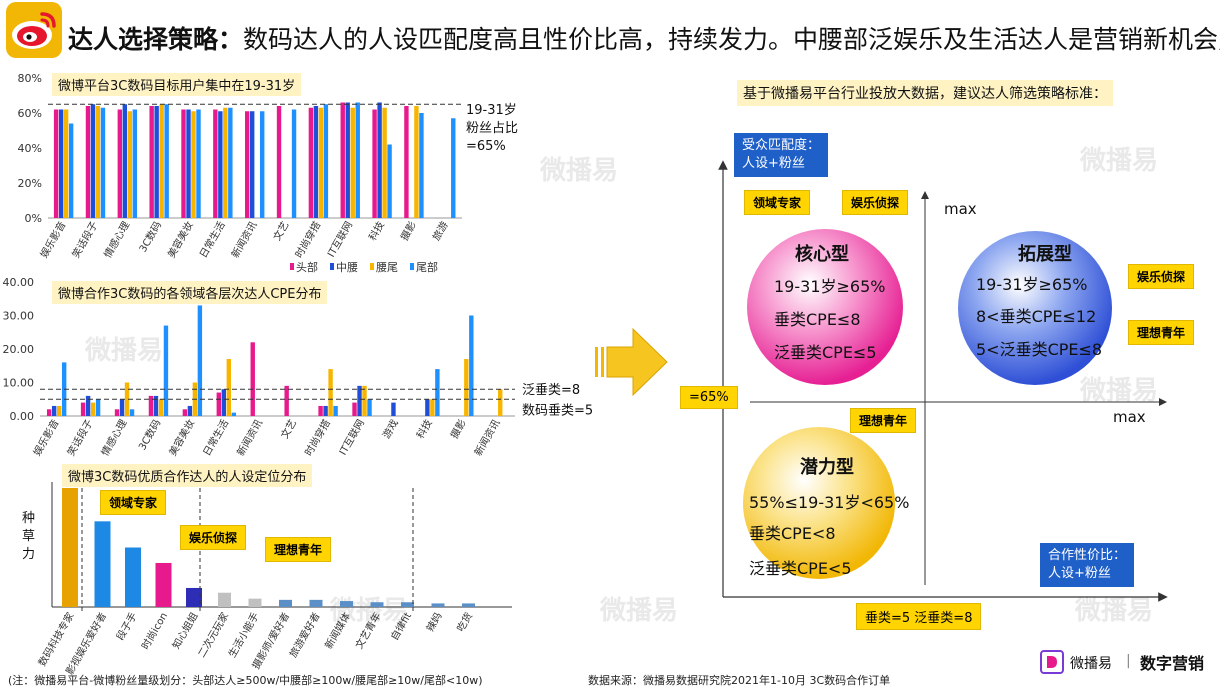 Image resolution: width=1220 pixels, height=689 pixels. Describe the element at coordinates (28, 554) in the screenshot. I see `y-axis-label: 力` at that location.